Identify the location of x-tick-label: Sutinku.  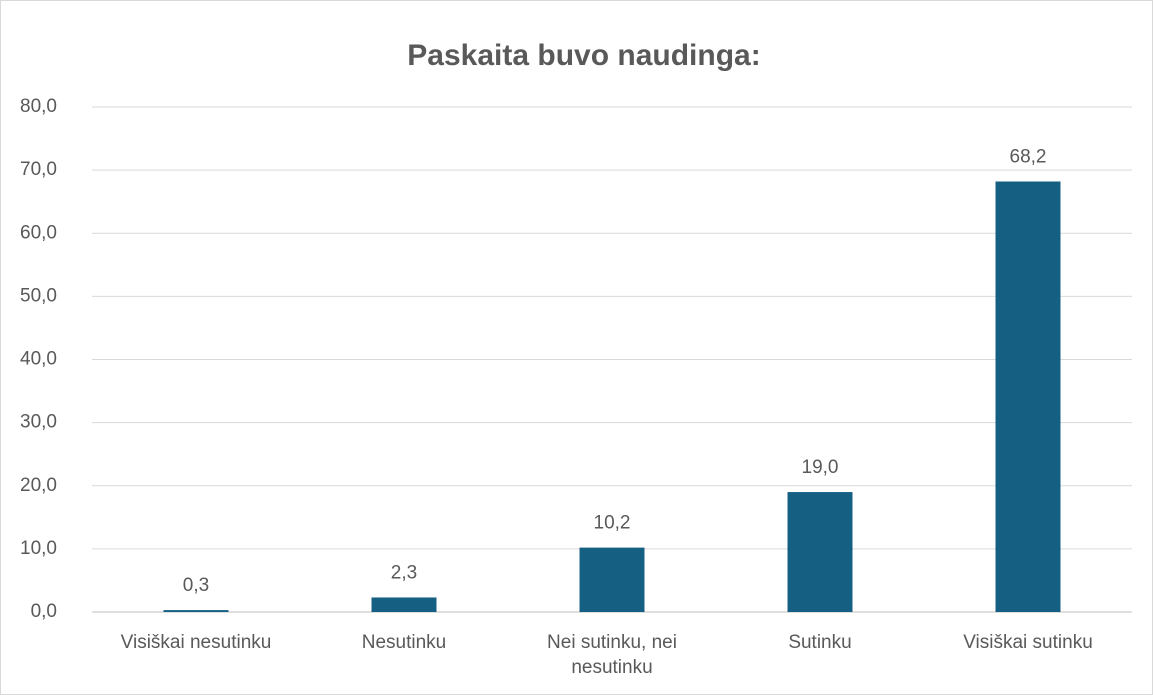
(820, 642).